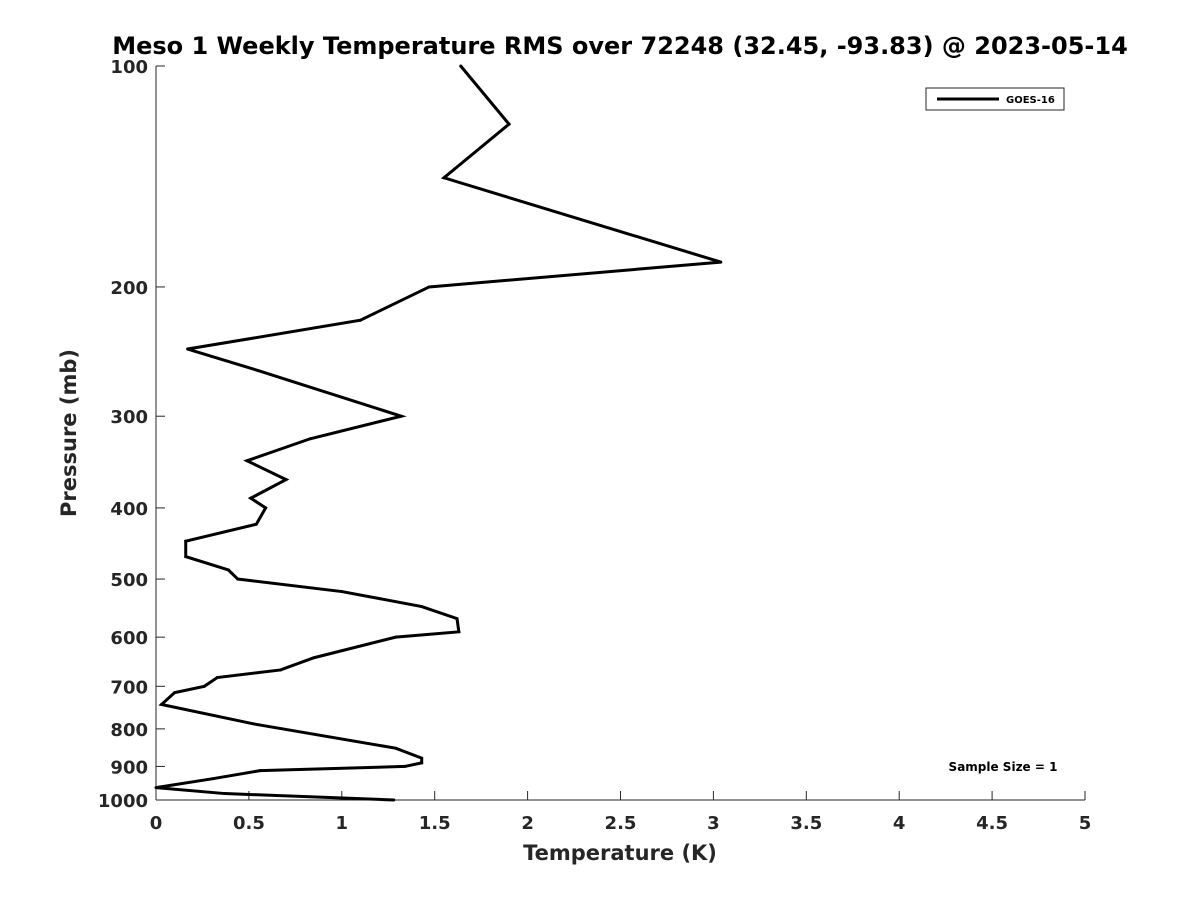  I want to click on y-tick-label: 800, so click(129, 730).